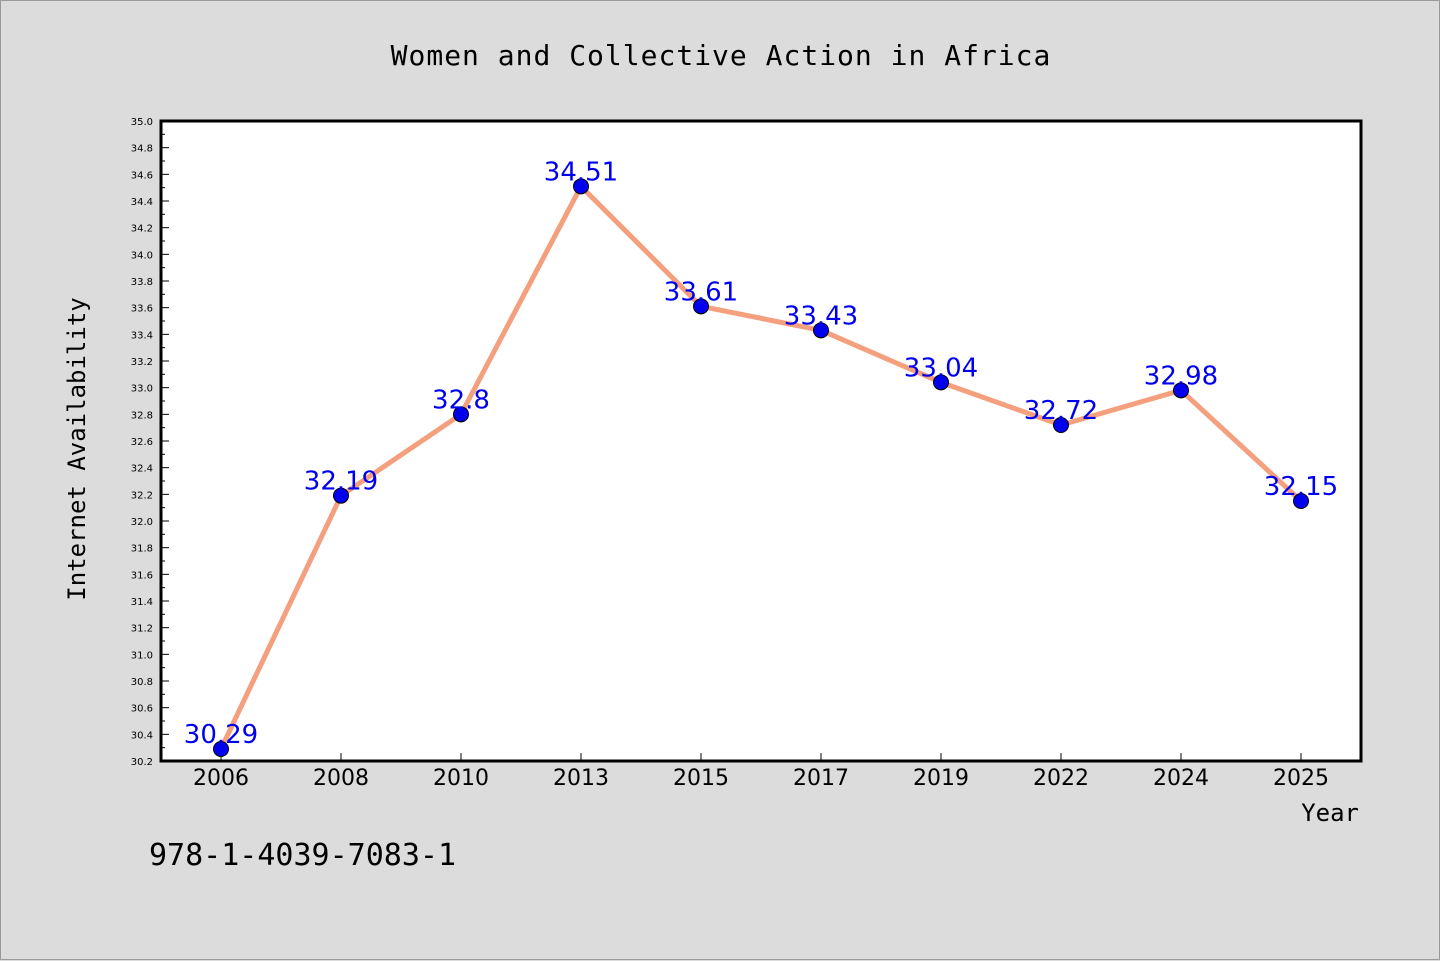 The image size is (1440, 961). Describe the element at coordinates (1181, 376) in the screenshot. I see `data-label: 32.98` at that location.